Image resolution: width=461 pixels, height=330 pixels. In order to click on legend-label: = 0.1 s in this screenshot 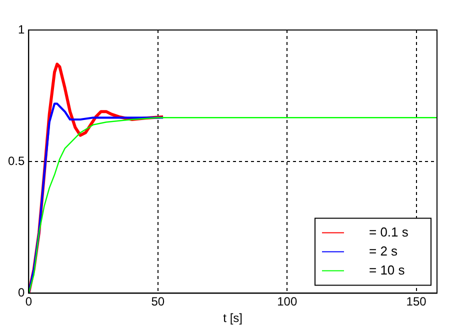, I will do `click(389, 232)`.